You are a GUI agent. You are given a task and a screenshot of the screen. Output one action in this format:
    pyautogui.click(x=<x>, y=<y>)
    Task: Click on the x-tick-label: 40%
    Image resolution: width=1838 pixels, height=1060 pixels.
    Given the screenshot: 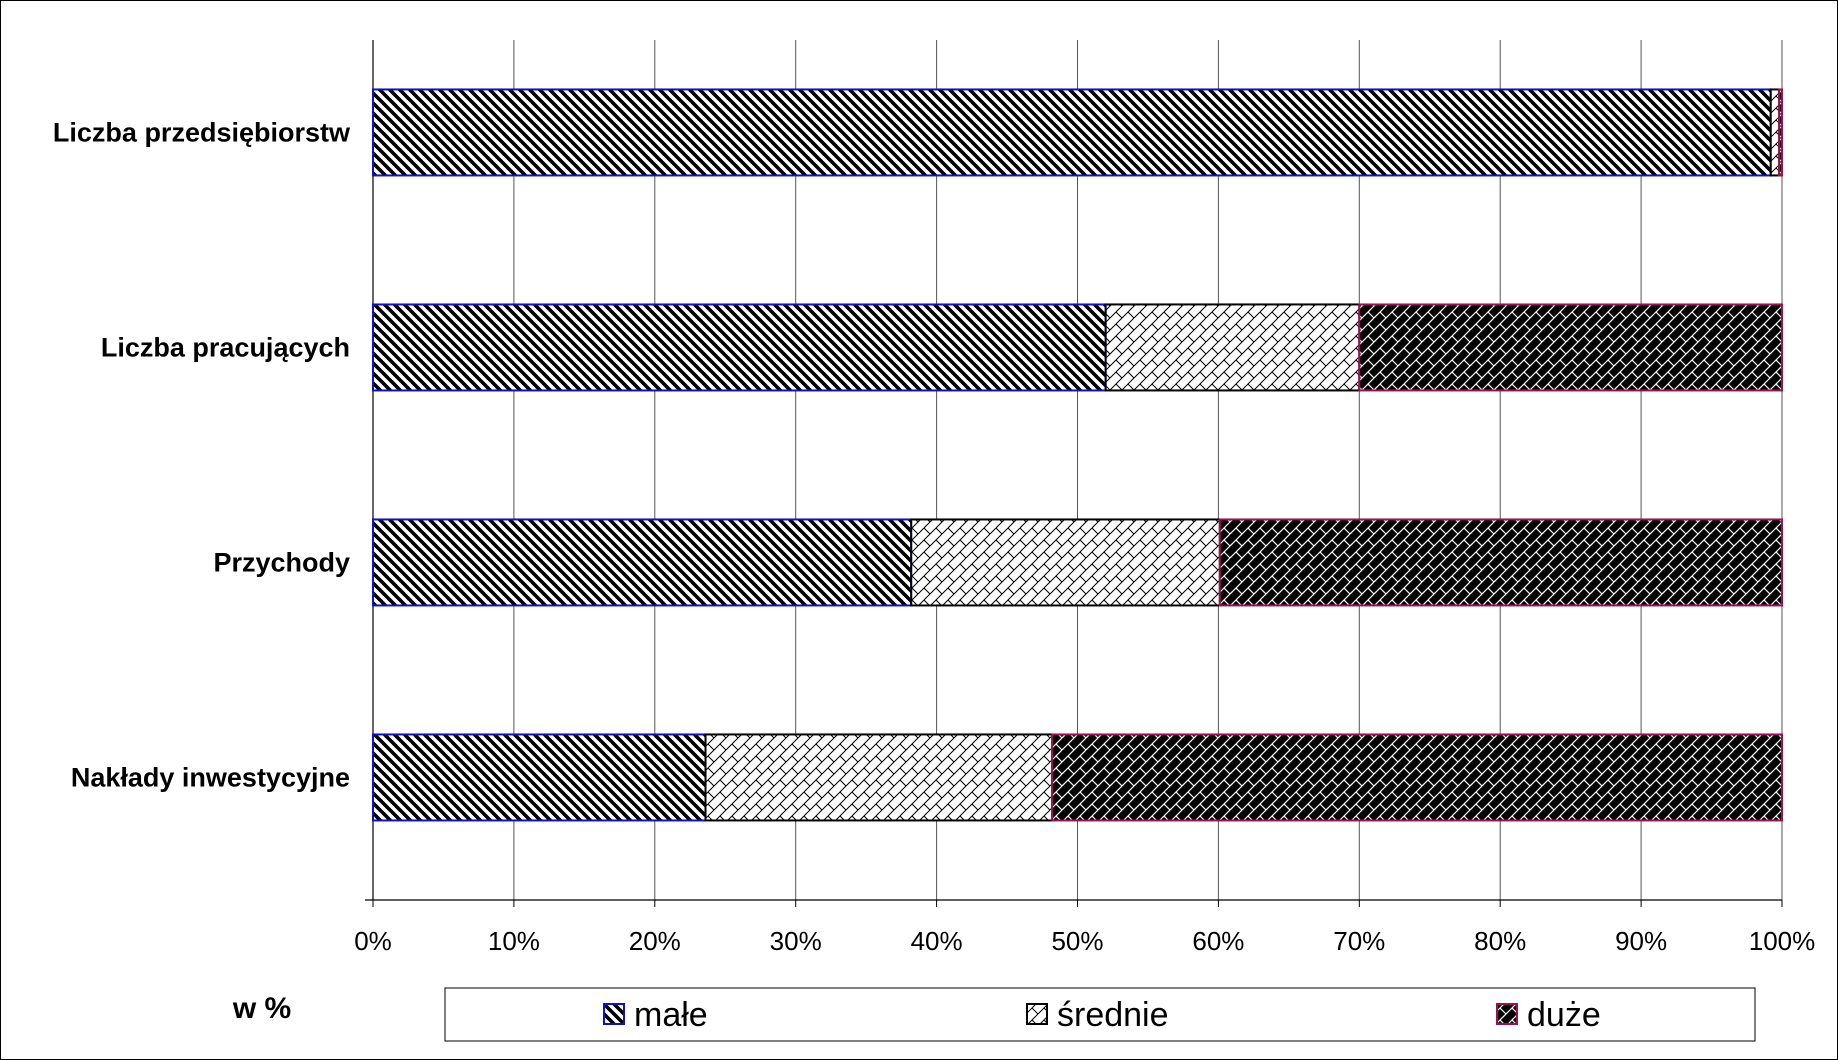 What is the action you would take?
    pyautogui.click(x=937, y=941)
    